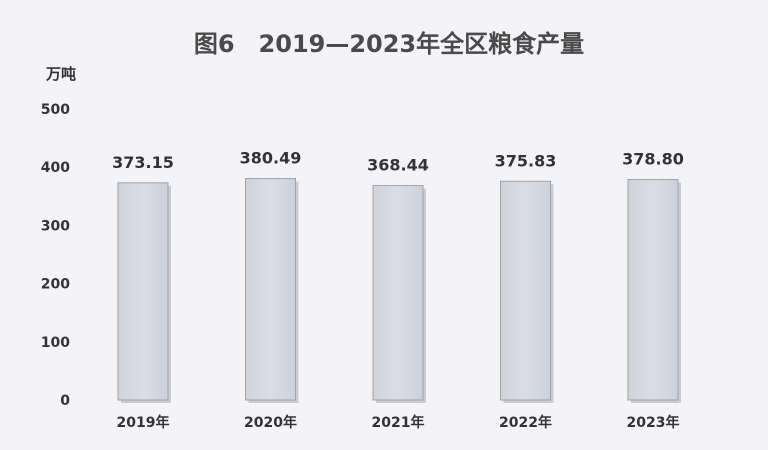 This screenshot has width=768, height=450. I want to click on y-tick-label: 0, so click(65, 401).